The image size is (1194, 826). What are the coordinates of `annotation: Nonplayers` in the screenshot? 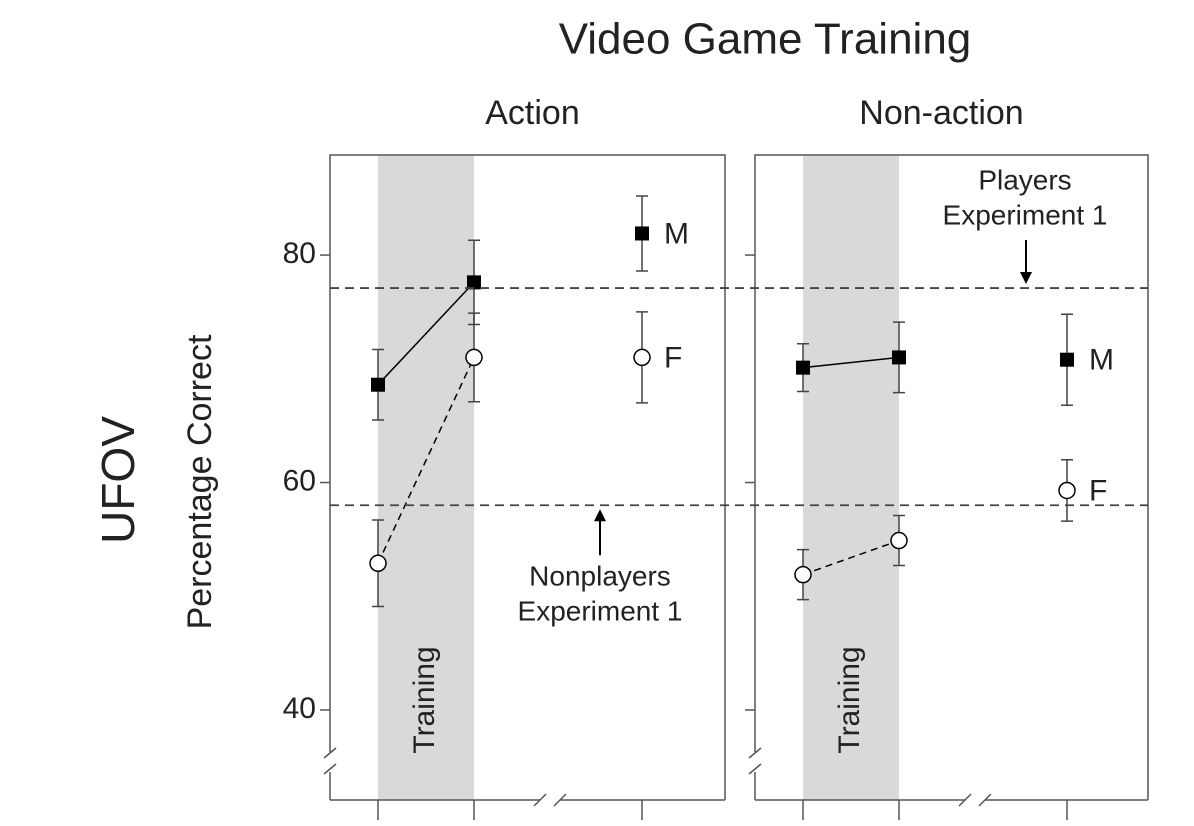 It's located at (600, 576).